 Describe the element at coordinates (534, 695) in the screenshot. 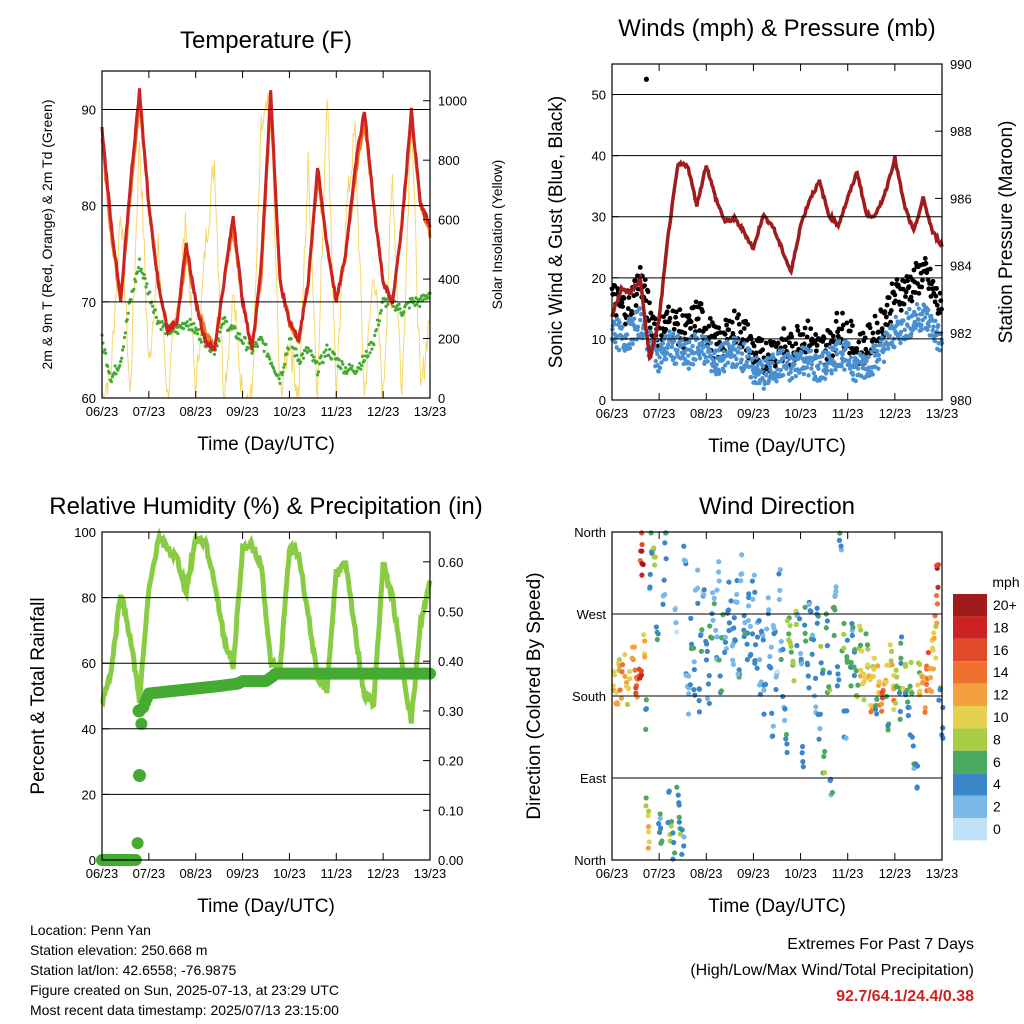

I see `y-axis-label: Direction (Colored By Speed)` at that location.